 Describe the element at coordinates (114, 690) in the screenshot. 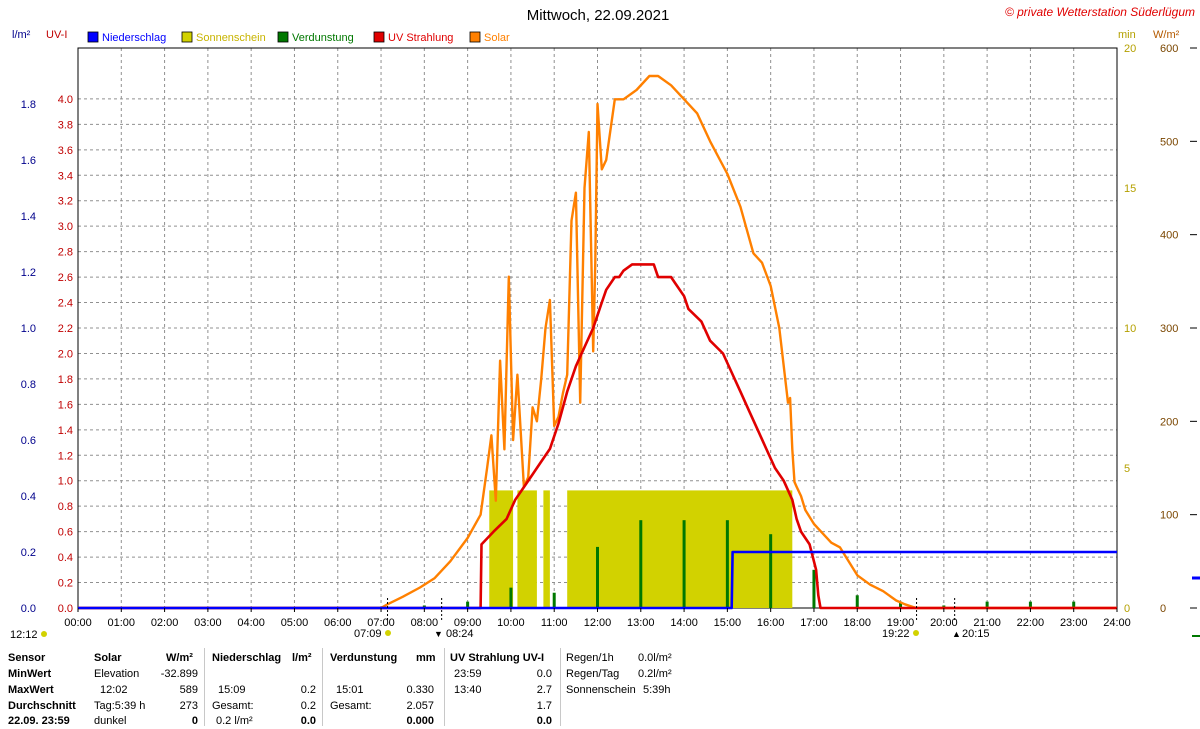

I see `solar-max-time: 12:02` at that location.